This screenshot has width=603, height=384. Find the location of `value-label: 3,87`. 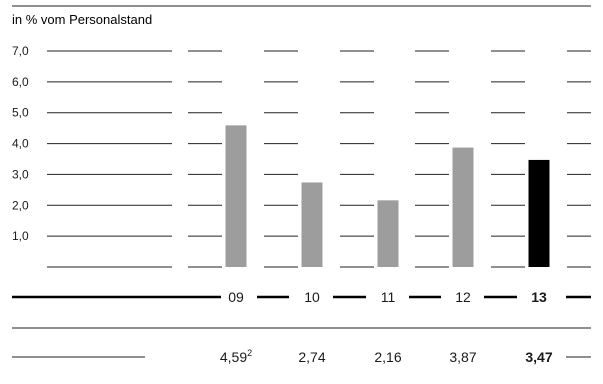

value-label: 3,87 is located at coordinates (462, 357).